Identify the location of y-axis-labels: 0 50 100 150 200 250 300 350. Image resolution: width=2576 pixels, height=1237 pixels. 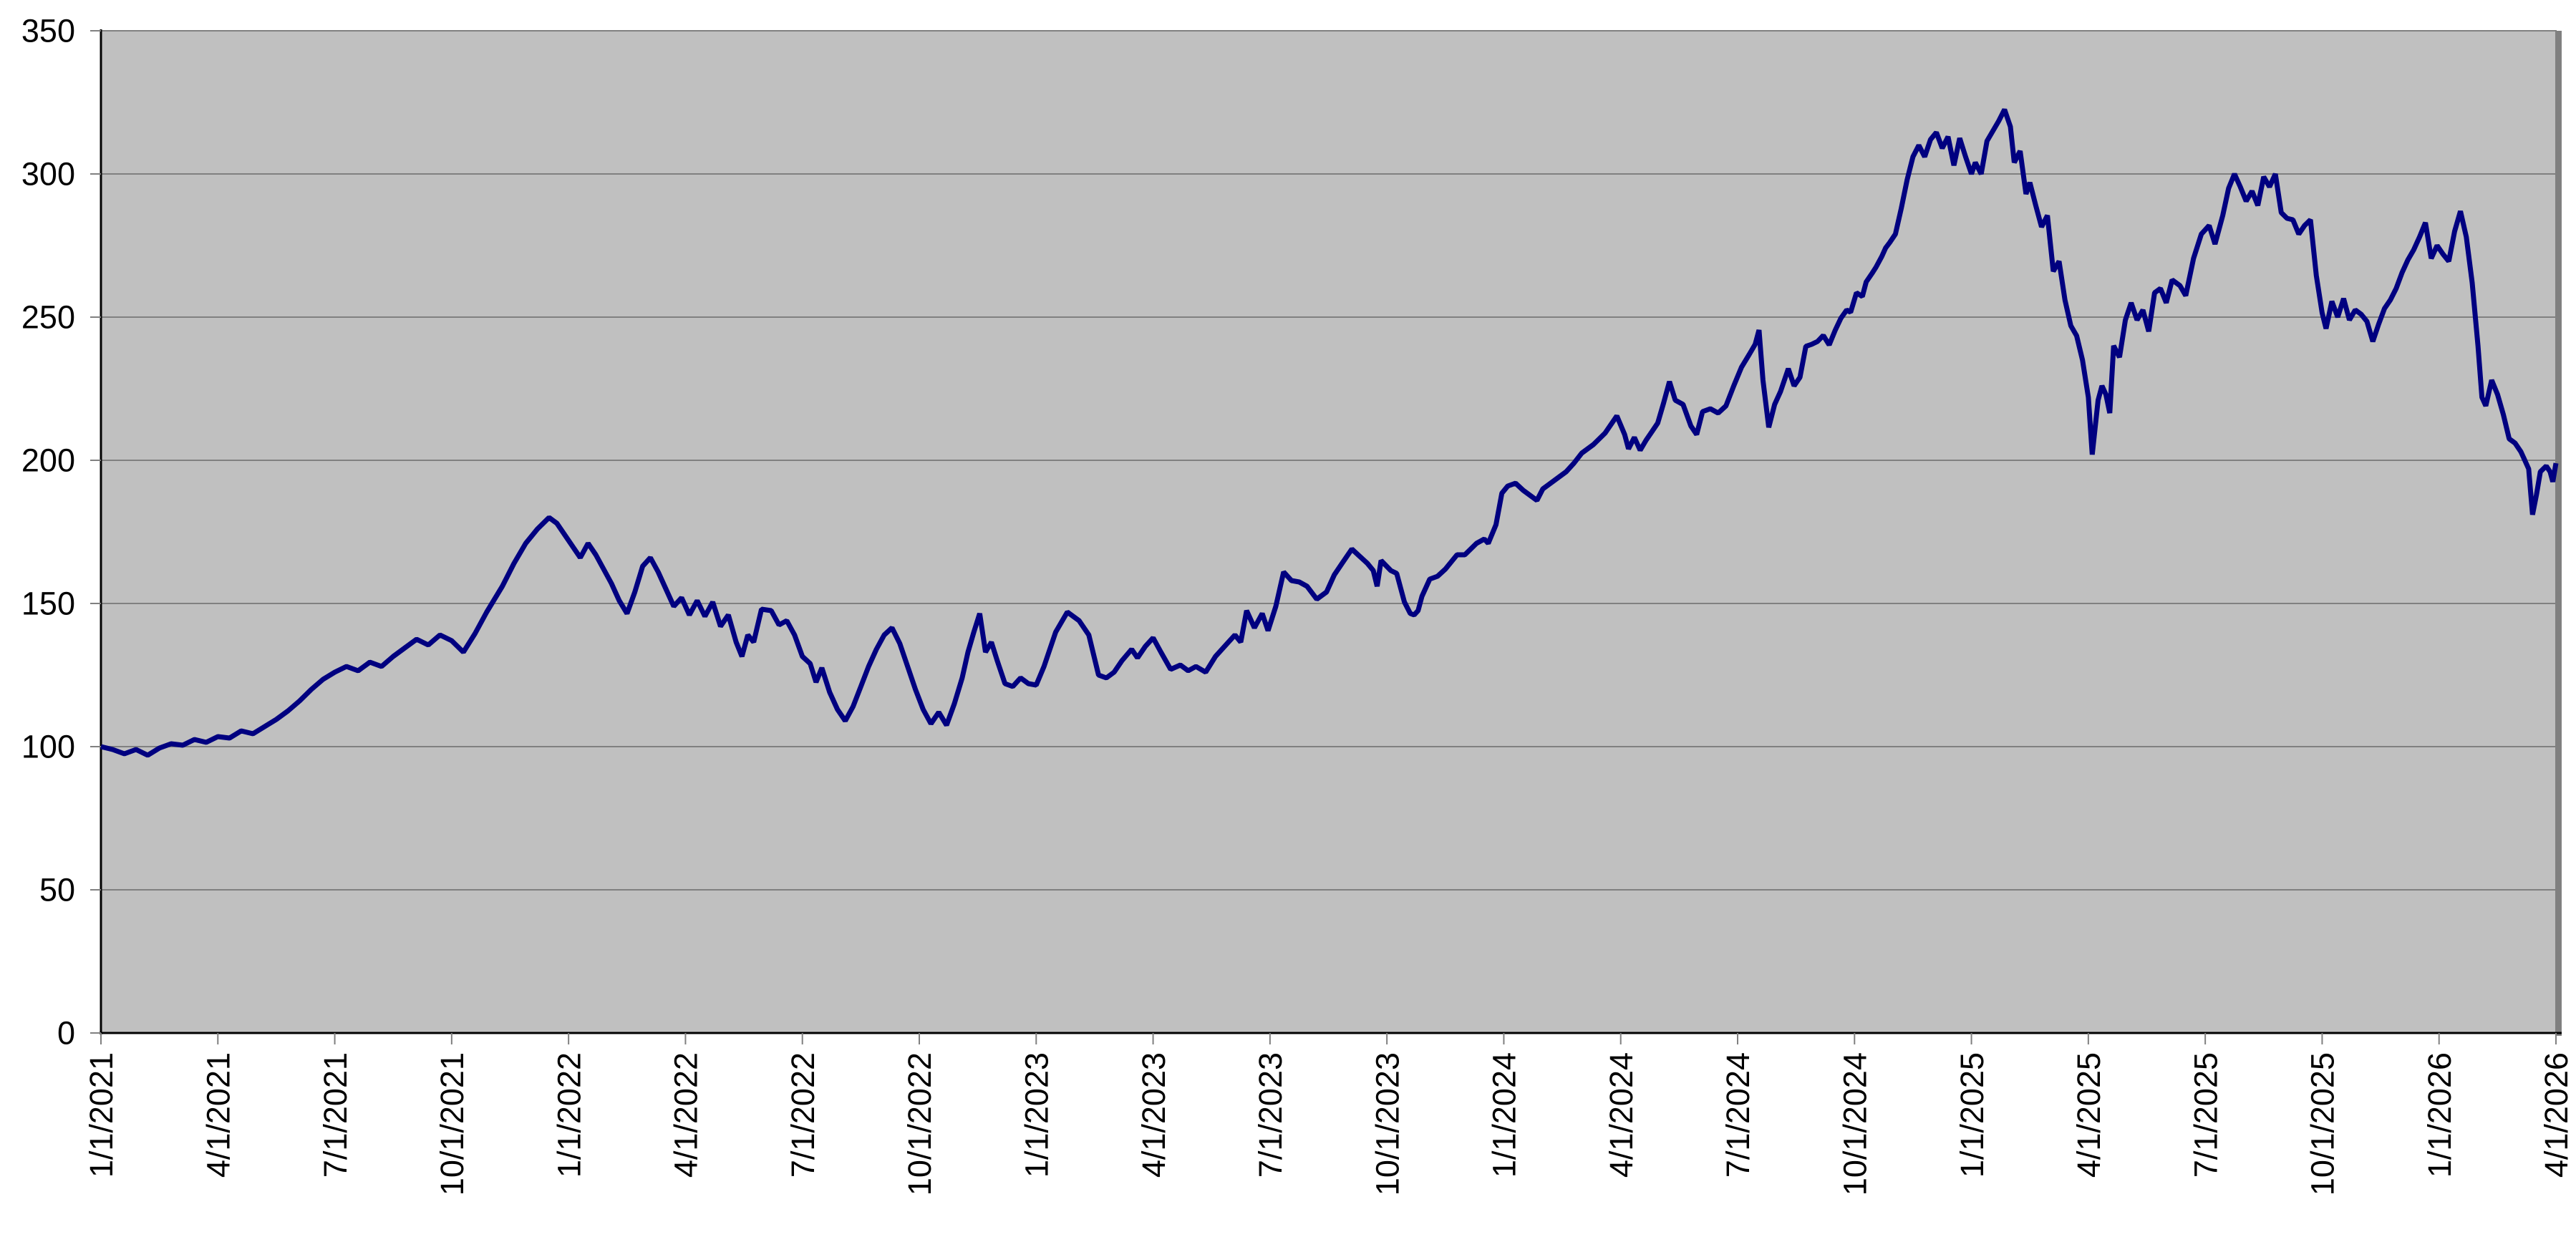
(48, 531).